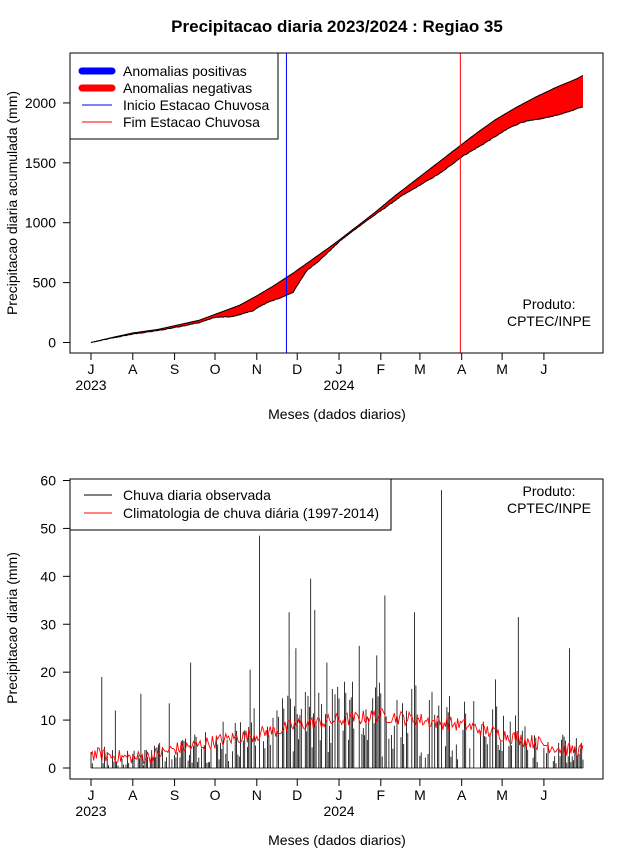 This screenshot has width=640, height=855. Describe the element at coordinates (40, 163) in the screenshot. I see `accumulated-y-tick-label: 1500` at that location.